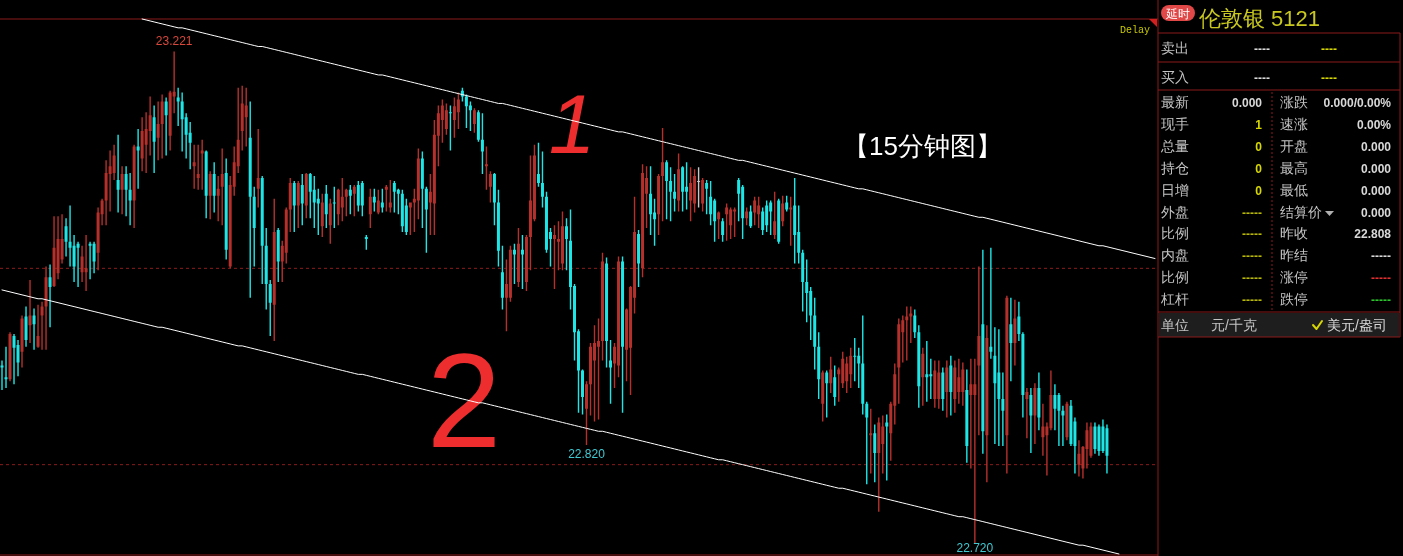 The width and height of the screenshot is (1403, 556). Describe the element at coordinates (1234, 325) in the screenshot. I see `text: 元/千克` at that location.